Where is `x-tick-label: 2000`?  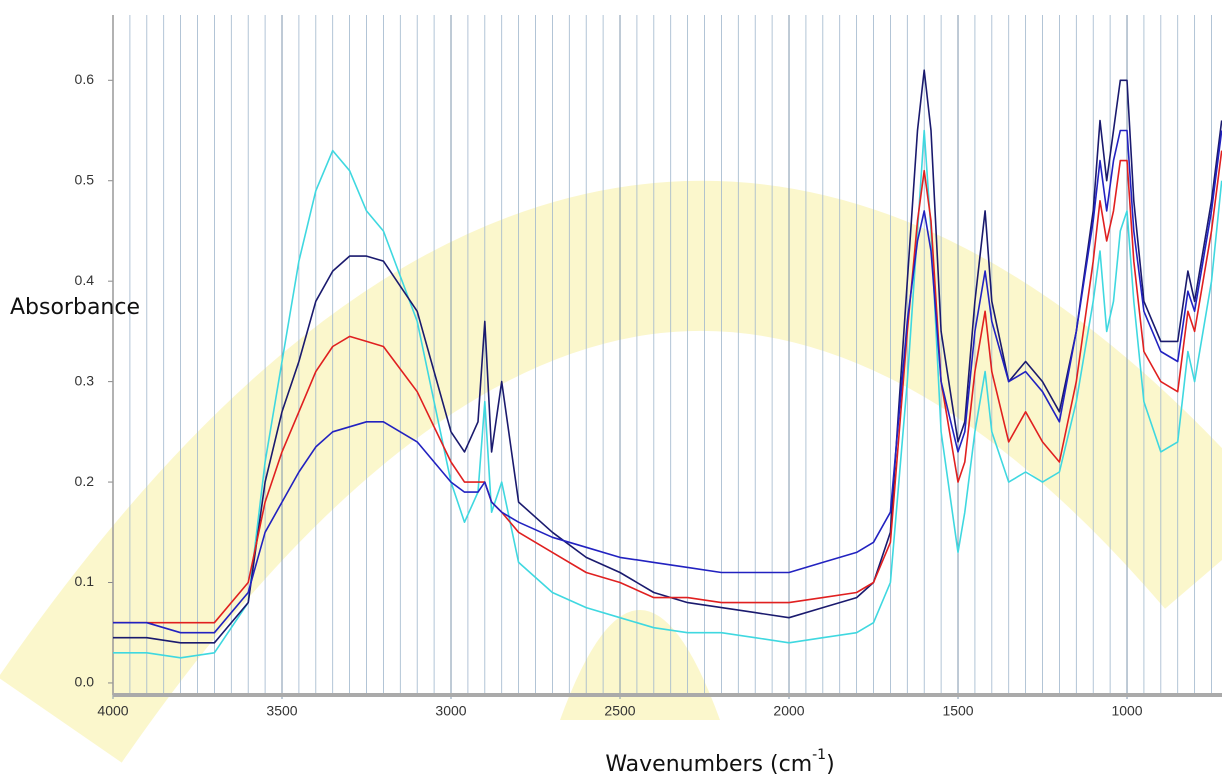 x-tick-label: 2000 is located at coordinates (788, 711).